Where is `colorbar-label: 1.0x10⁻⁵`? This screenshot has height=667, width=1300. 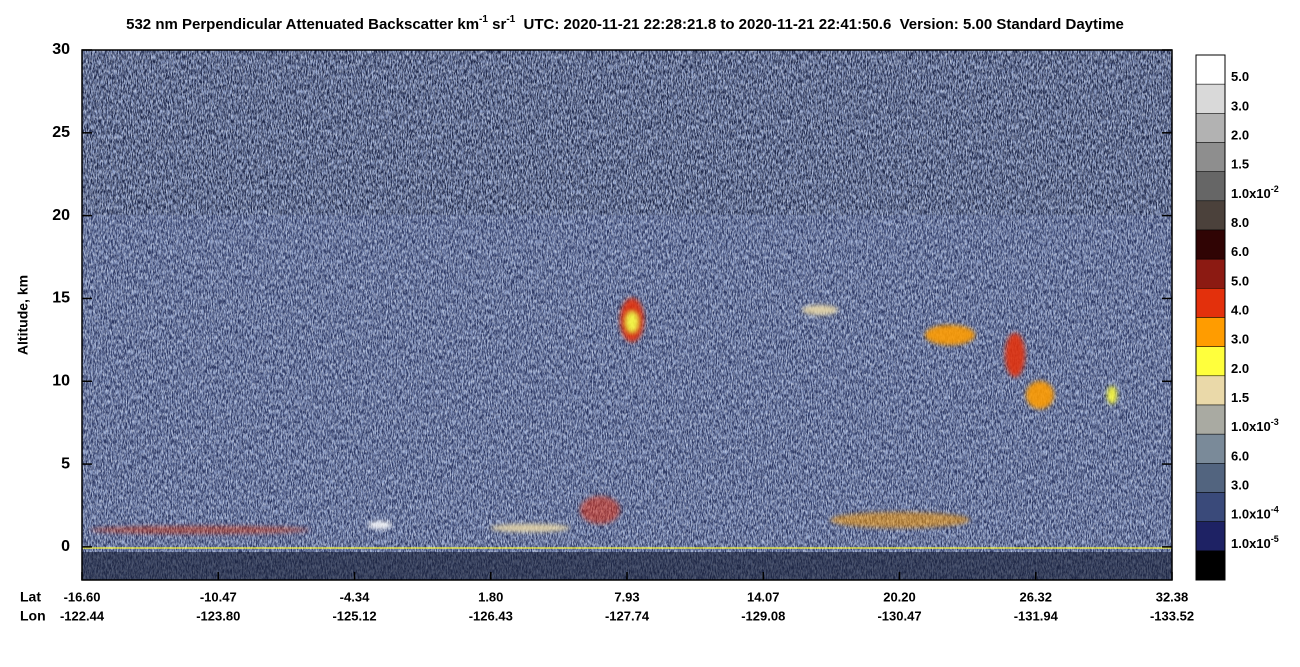
colorbar-label: 1.0x10⁻⁵ is located at coordinates (1255, 542).